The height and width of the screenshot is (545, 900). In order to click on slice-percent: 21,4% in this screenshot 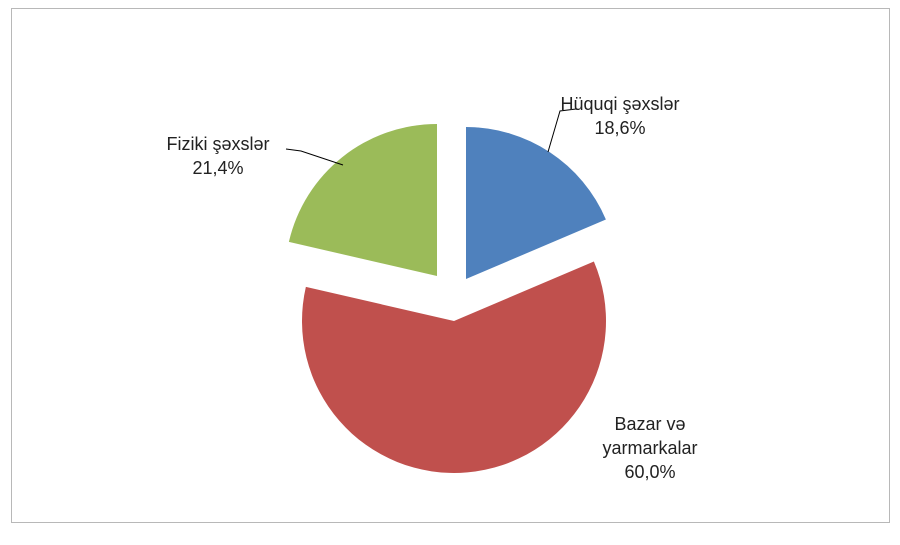, I will do `click(217, 168)`.